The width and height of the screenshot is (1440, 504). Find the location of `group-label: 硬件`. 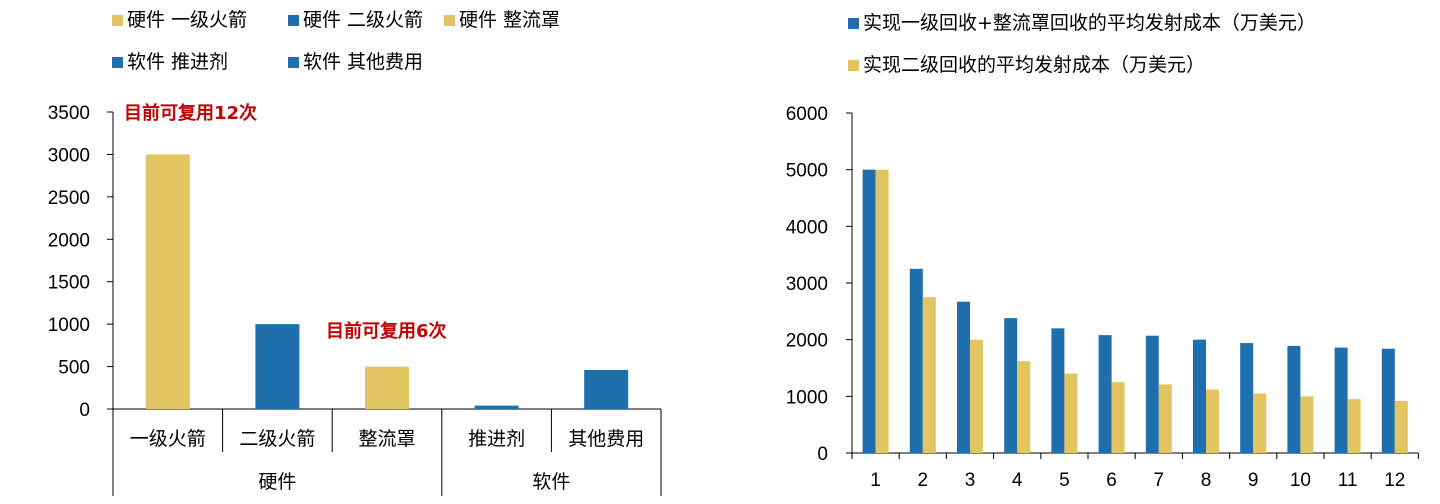

group-label: 硬件 is located at coordinates (277, 482).